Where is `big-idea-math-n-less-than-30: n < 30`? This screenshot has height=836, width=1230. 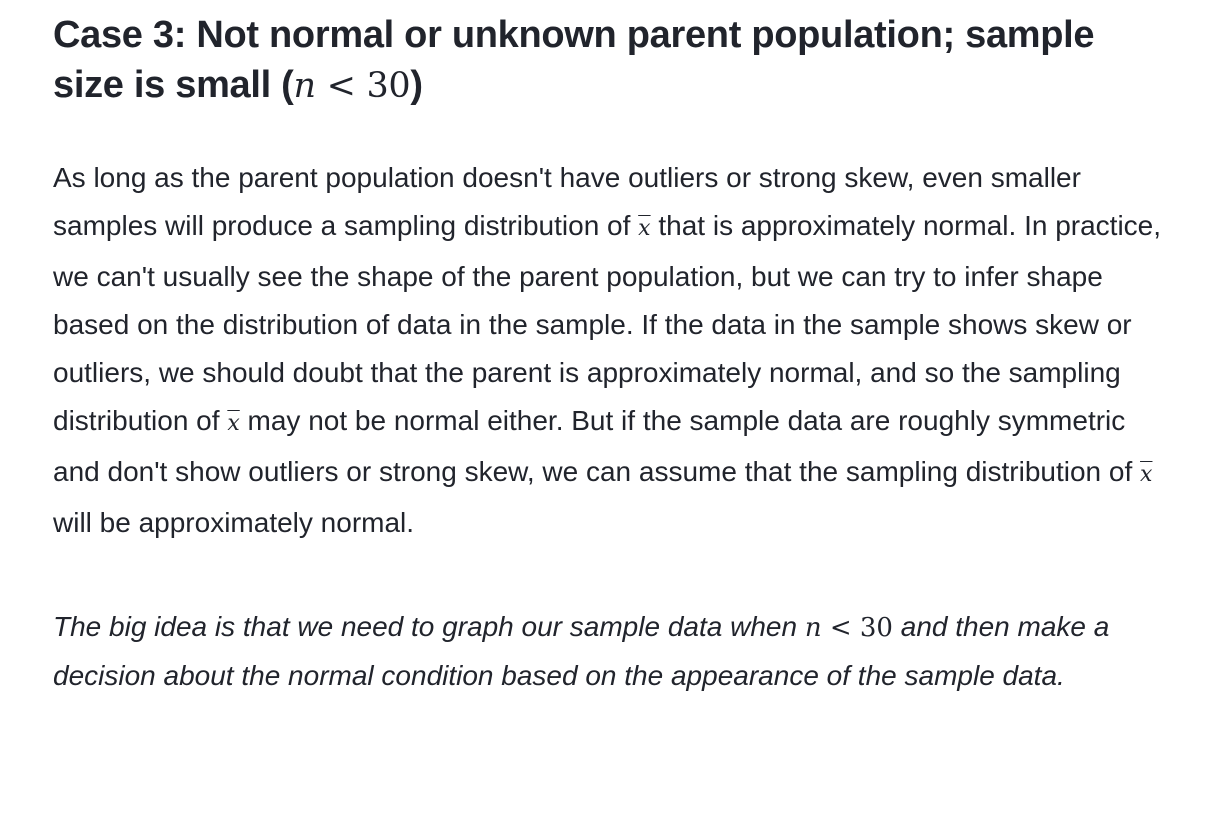
big-idea-math-n-less-than-30: n < 30 is located at coordinates (849, 628).